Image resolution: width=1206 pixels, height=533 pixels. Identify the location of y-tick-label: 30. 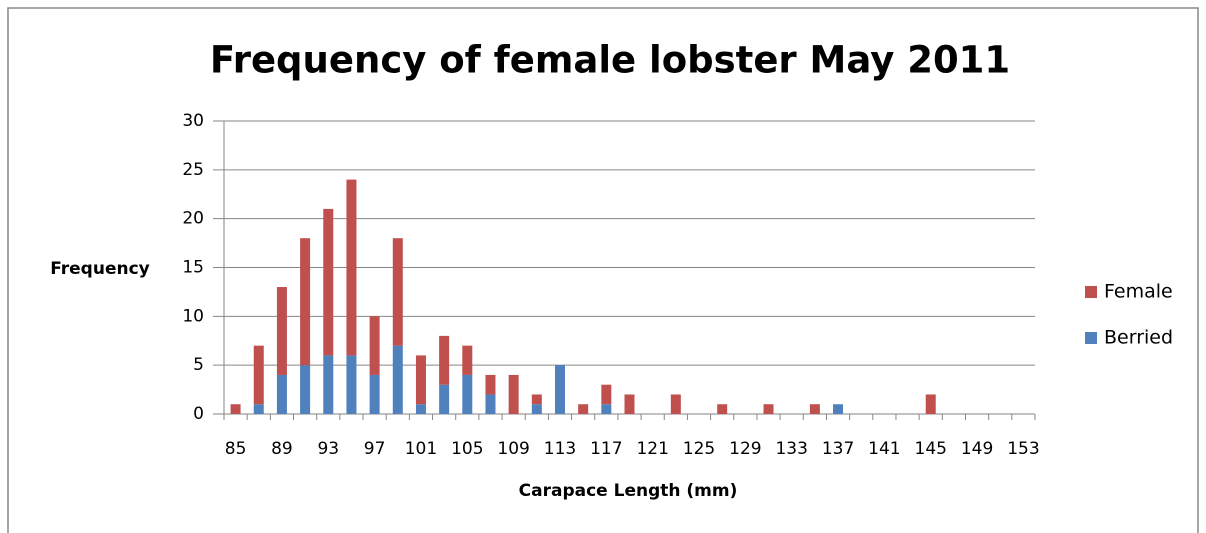
(193, 121).